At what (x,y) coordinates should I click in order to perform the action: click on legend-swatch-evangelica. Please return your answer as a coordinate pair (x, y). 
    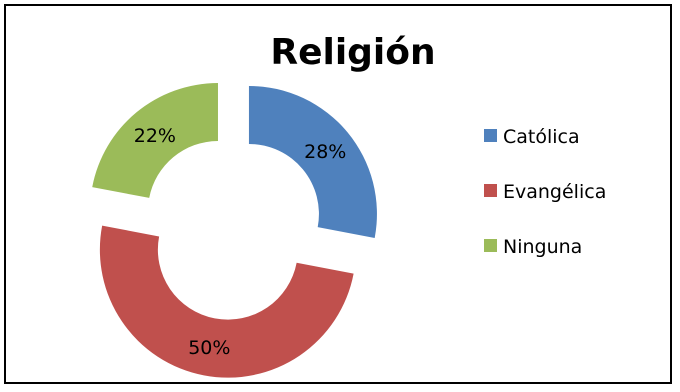
    Looking at the image, I should click on (490, 190).